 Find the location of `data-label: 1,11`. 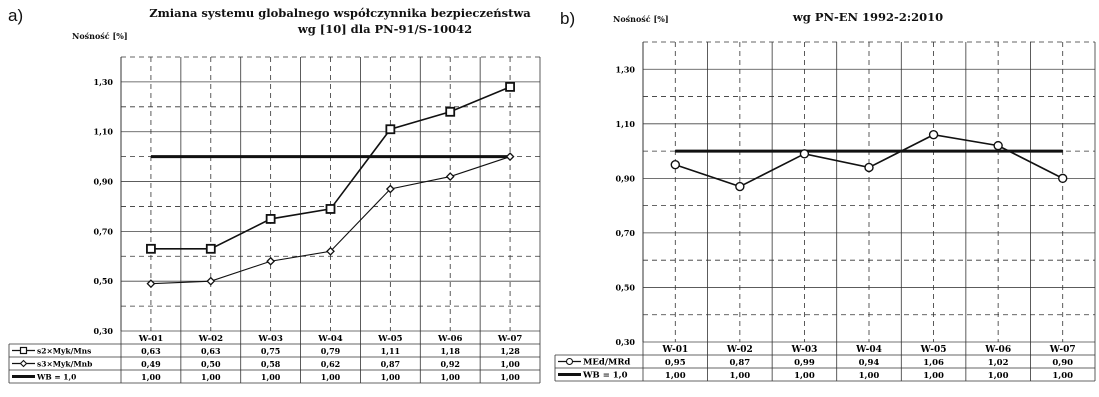

data-label: 1,11 is located at coordinates (390, 351).